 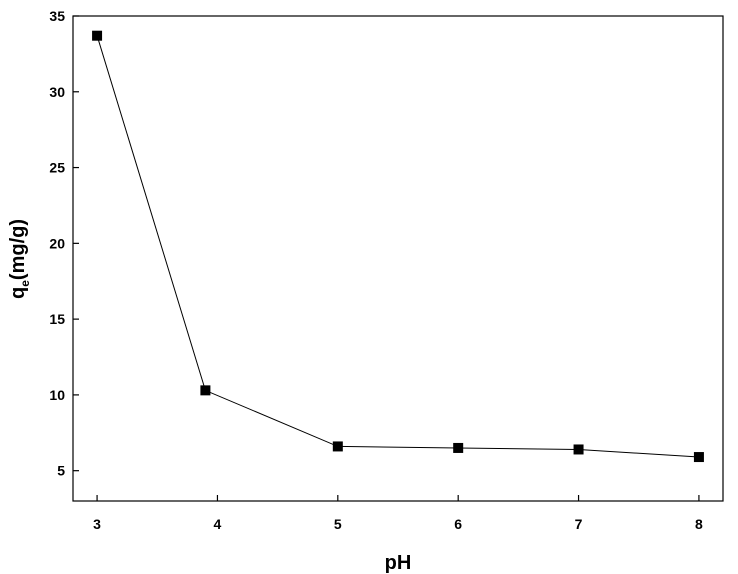 What do you see at coordinates (25, 283) in the screenshot?
I see `y-axis-title-subscript: e` at bounding box center [25, 283].